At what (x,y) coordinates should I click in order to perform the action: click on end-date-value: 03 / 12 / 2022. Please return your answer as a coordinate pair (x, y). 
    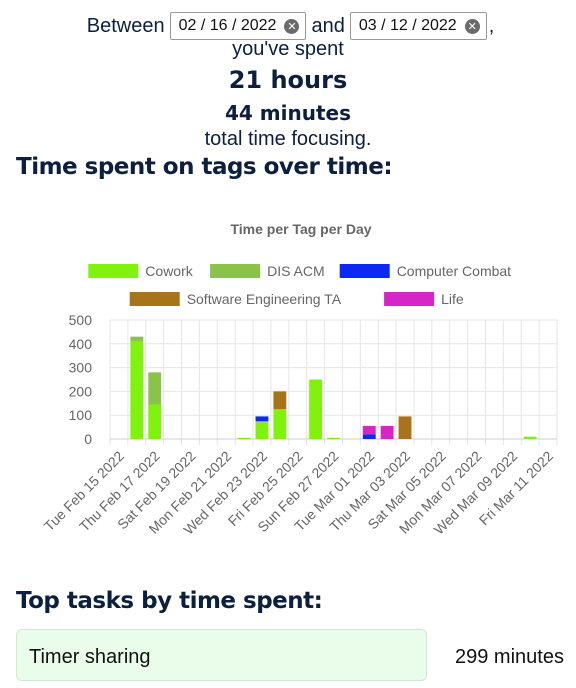
    Looking at the image, I should click on (407, 25).